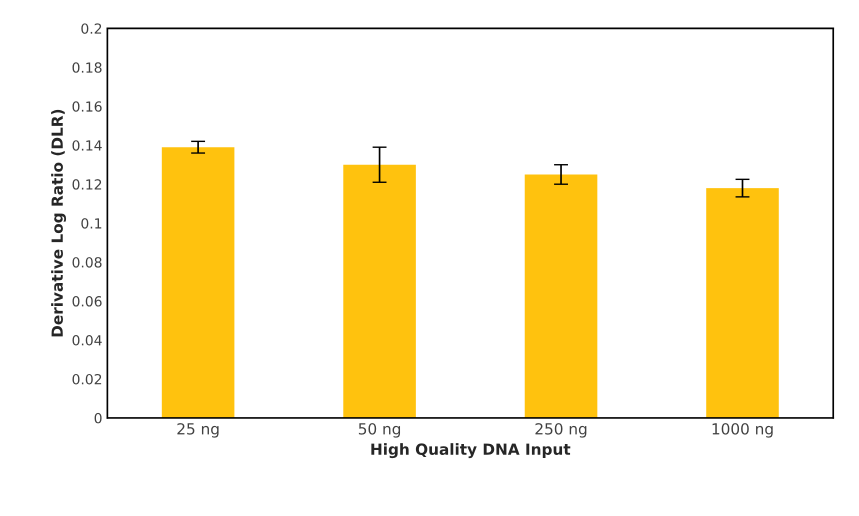  Describe the element at coordinates (742, 430) in the screenshot. I see `x-tick-label: 1000 ng` at that location.